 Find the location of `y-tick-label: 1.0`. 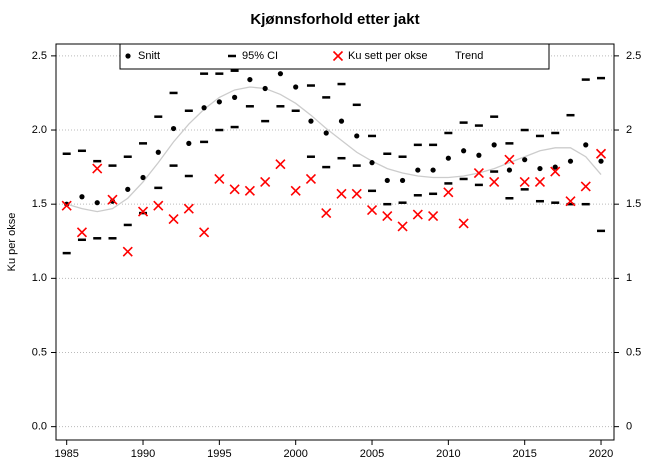

y-tick-label: 1.0 is located at coordinates (39, 278).